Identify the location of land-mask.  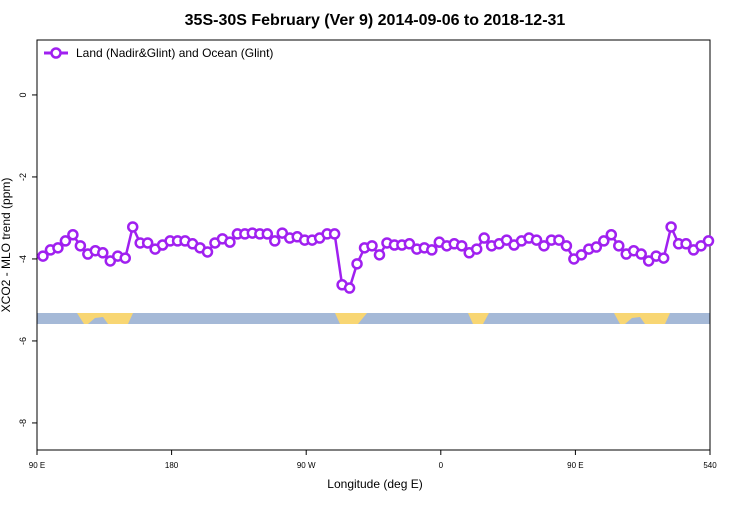
(373, 318).